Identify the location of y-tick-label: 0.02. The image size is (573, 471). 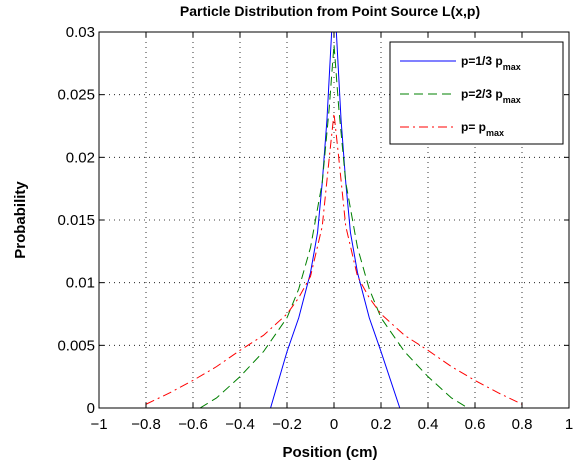
(80, 157).